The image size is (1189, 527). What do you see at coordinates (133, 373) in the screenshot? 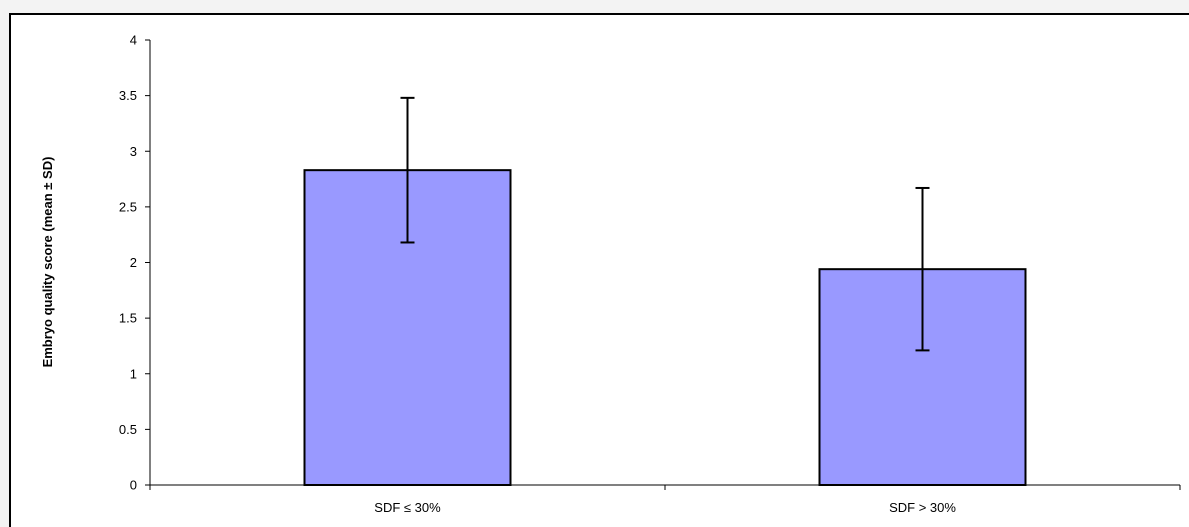
I see `y-tick-label: 1` at bounding box center [133, 373].